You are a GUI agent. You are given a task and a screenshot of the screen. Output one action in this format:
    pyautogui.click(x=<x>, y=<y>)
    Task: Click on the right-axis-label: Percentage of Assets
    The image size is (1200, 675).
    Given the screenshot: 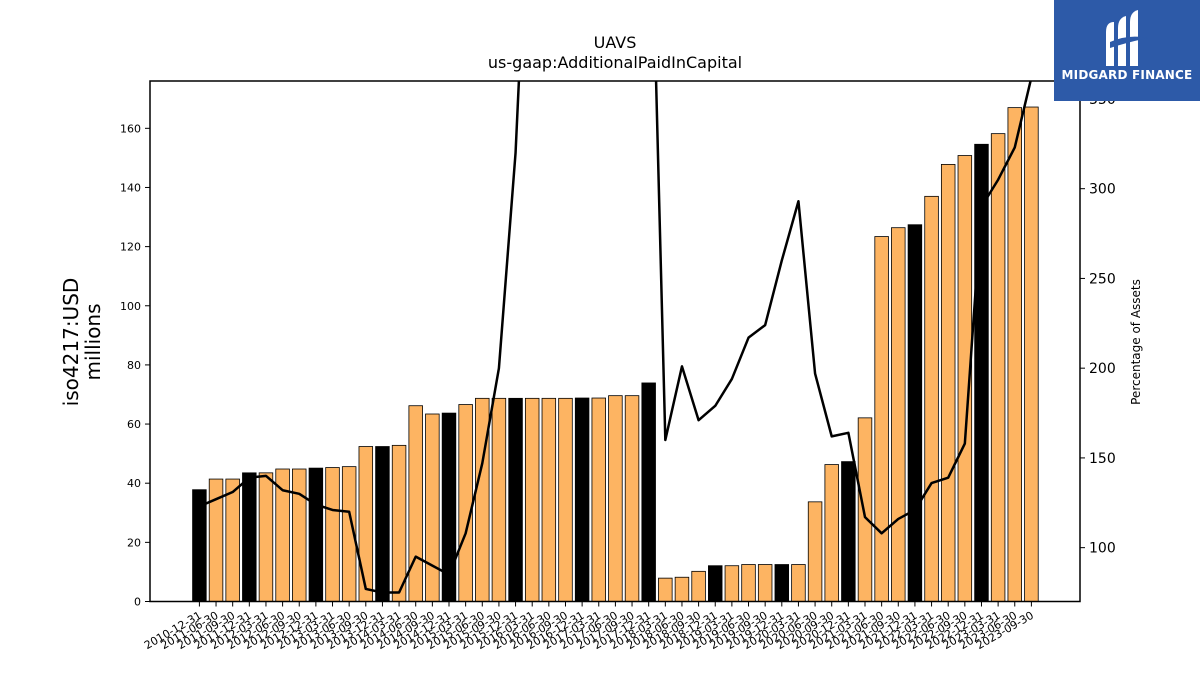 What is the action you would take?
    pyautogui.click(x=1136, y=342)
    